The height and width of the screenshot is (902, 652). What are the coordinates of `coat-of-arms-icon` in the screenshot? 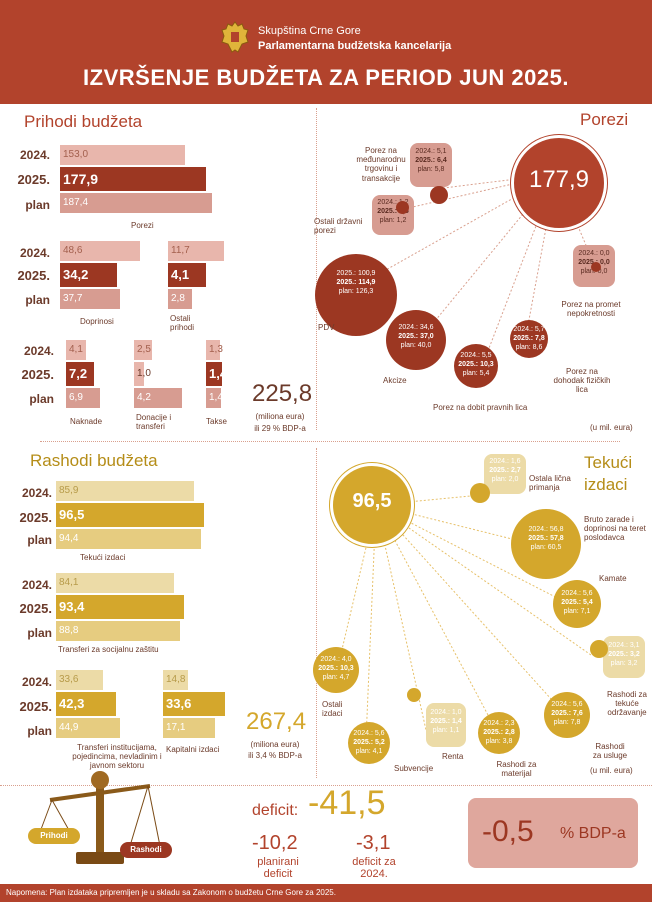 It's located at (235, 37).